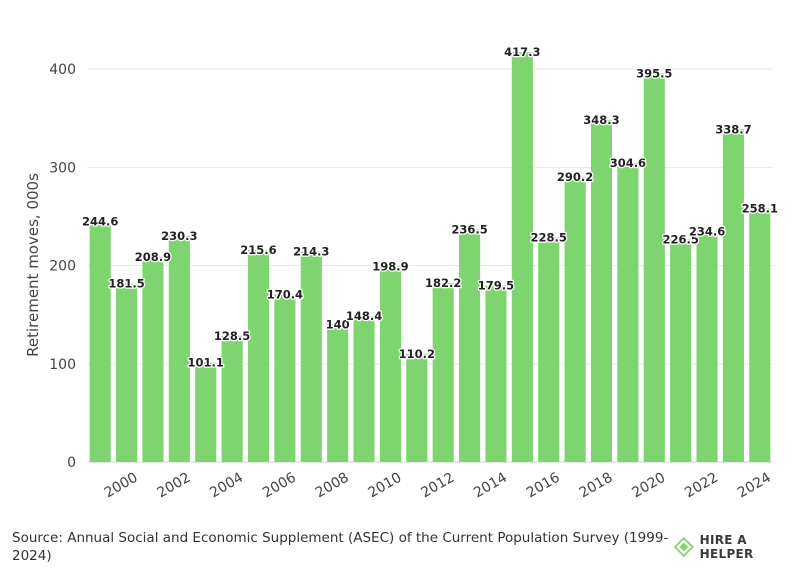 This screenshot has width=794, height=575. I want to click on data-label-2004: 128.5, so click(232, 336).